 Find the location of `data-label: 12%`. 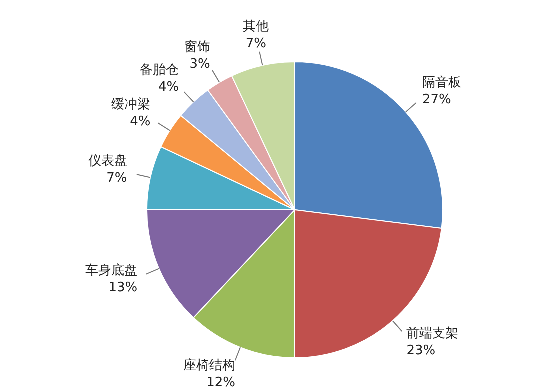

data-label: 12% is located at coordinates (221, 383).